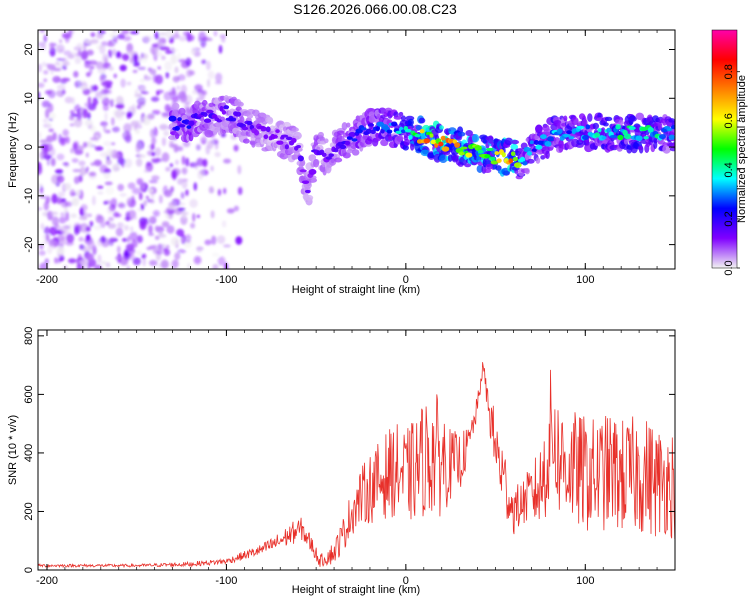 The image size is (750, 600). I want to click on spectrogram-y-tick-label: -20, so click(29, 245).